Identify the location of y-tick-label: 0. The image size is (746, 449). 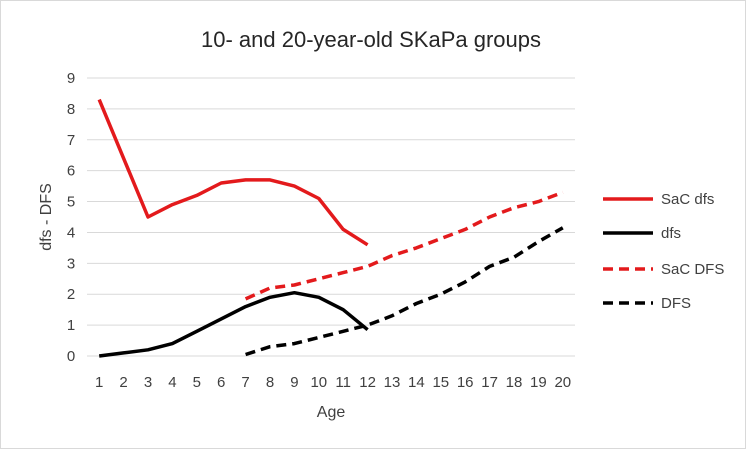
(71, 356).